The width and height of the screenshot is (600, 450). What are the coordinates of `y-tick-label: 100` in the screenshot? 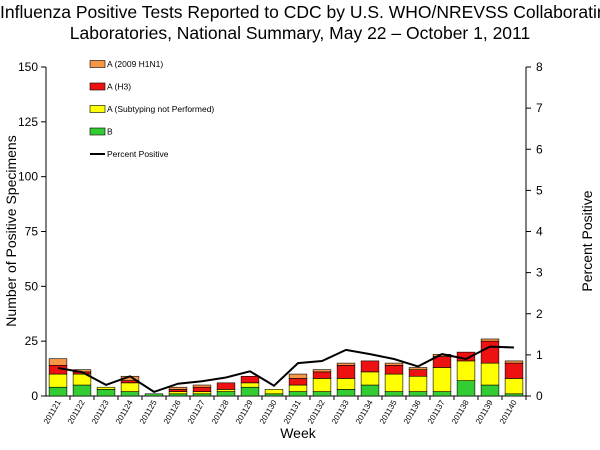 It's located at (28, 177).